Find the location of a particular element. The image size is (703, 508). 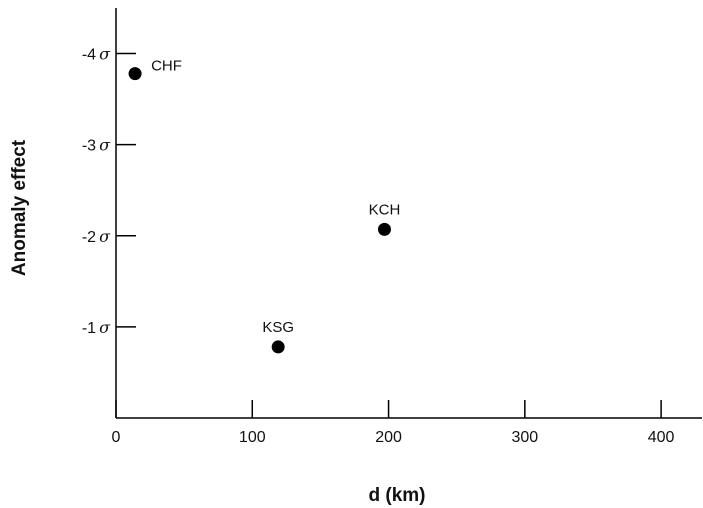

y-tick-value: -1 is located at coordinates (89, 328).